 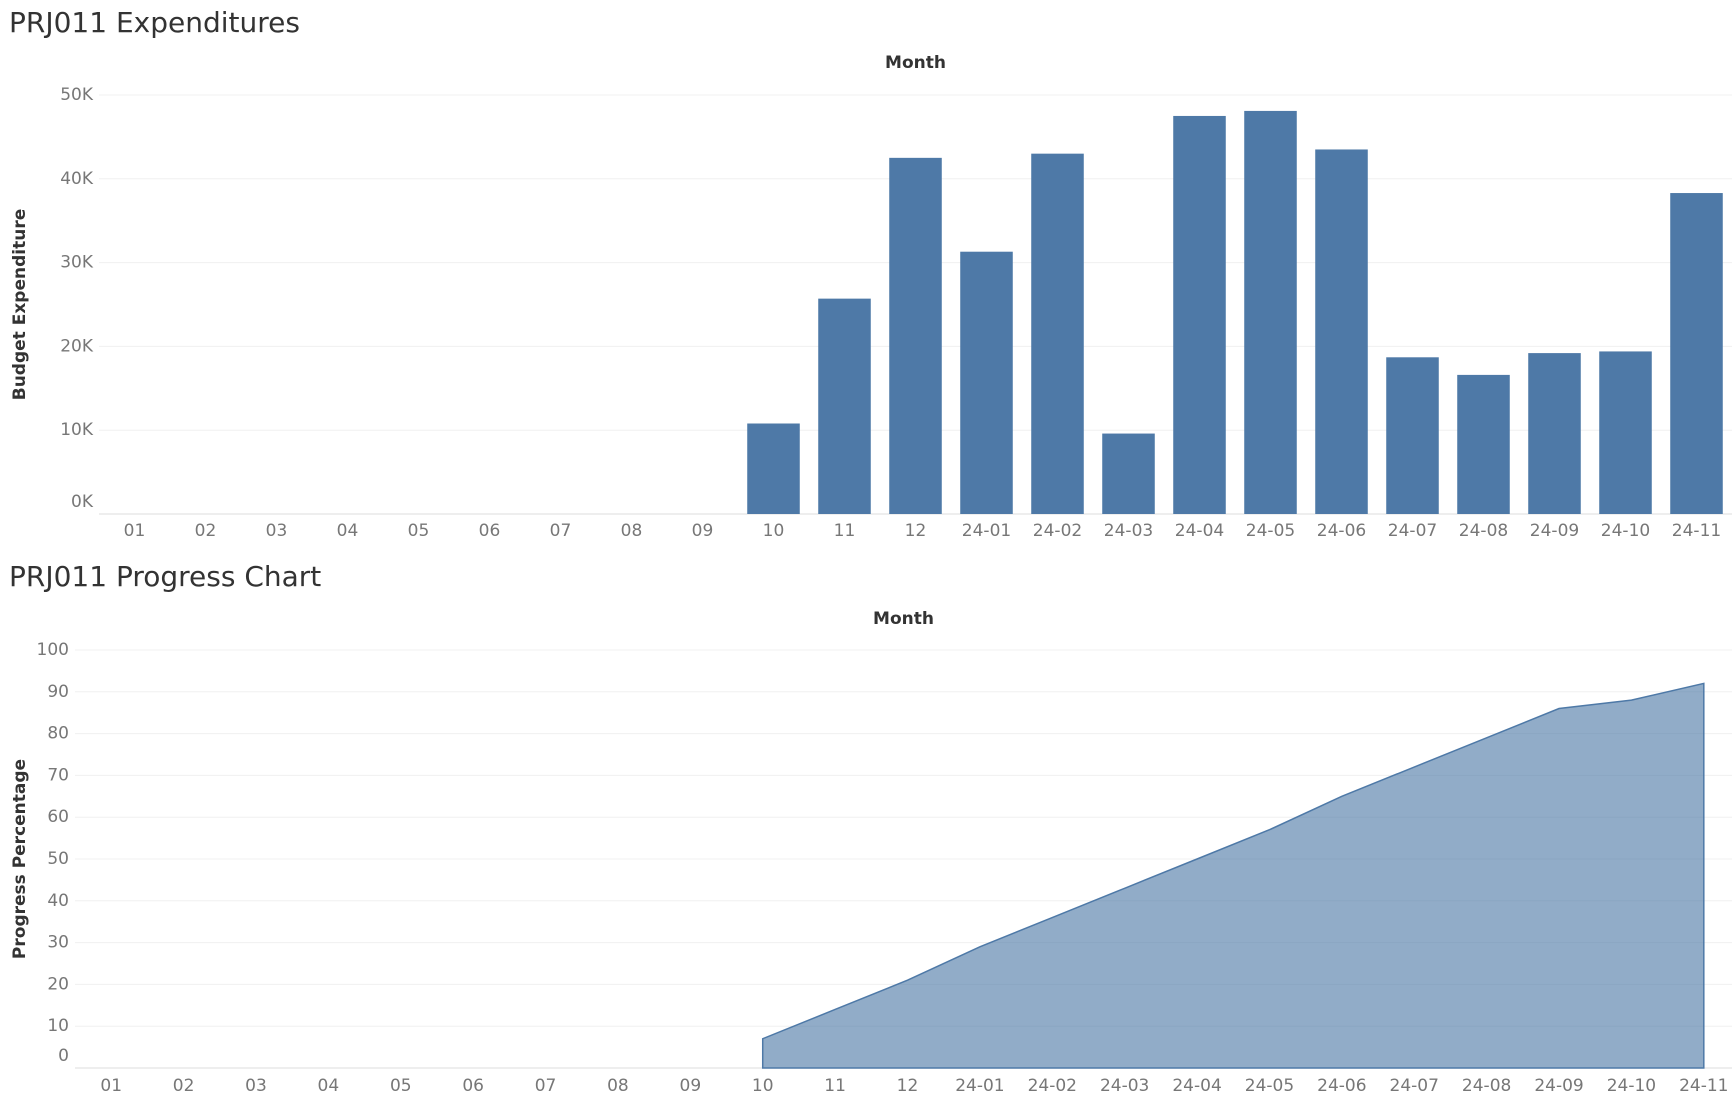 What do you see at coordinates (20, 305) in the screenshot?
I see `y-axis-title: Budget Expenditure` at bounding box center [20, 305].